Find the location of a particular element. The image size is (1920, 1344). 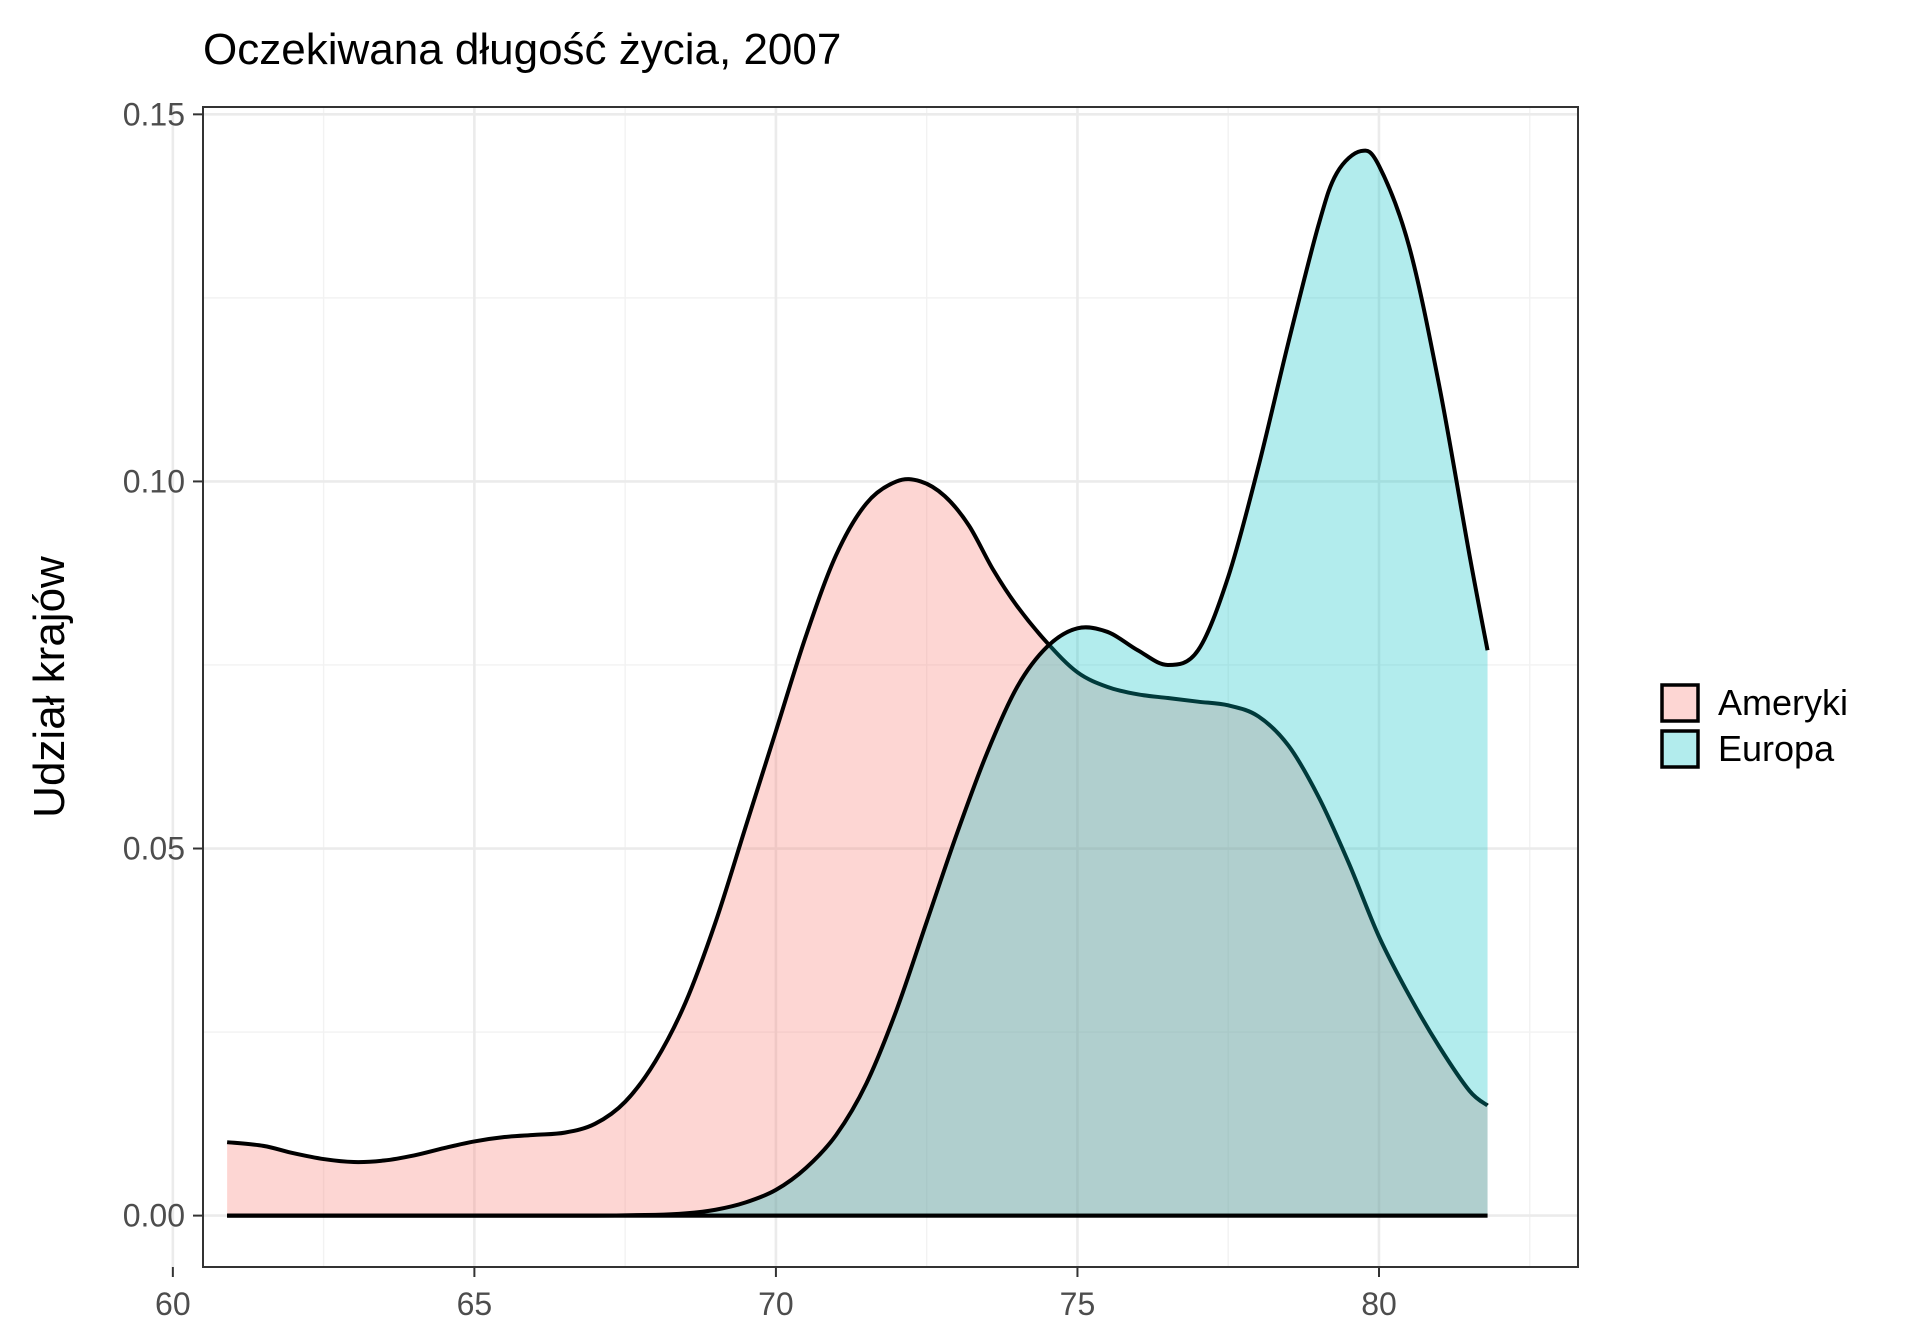

y-tick-label: 0.10 is located at coordinates (154, 481).